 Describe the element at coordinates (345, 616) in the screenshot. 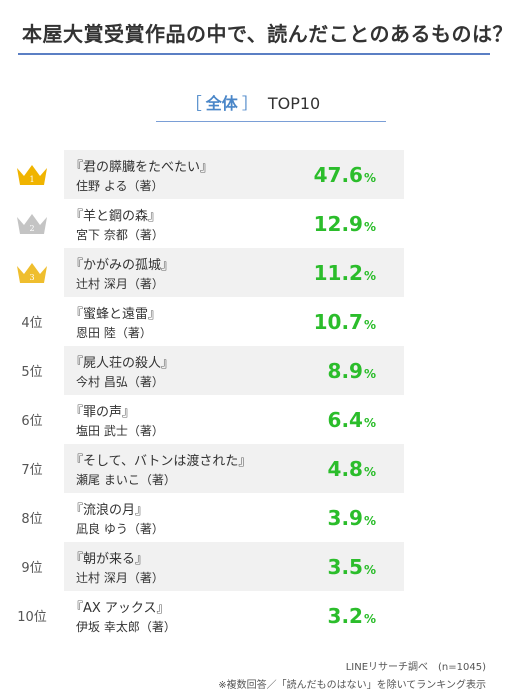

I see `percent-number: 3.2` at that location.